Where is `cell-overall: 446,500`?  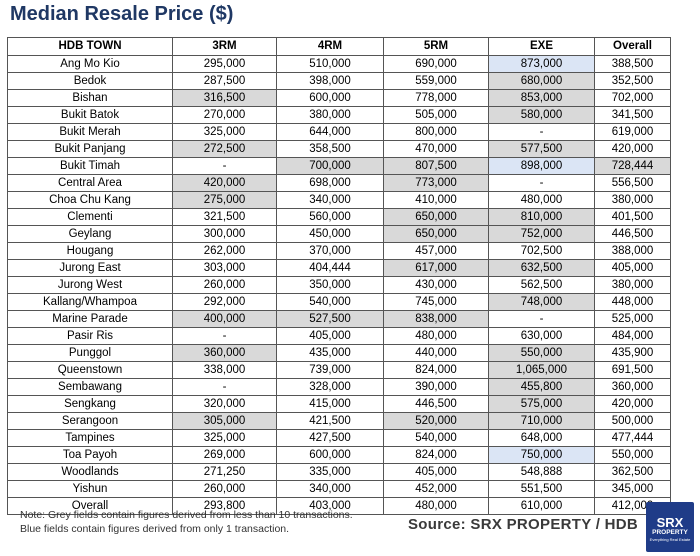 cell-overall: 446,500 is located at coordinates (632, 234).